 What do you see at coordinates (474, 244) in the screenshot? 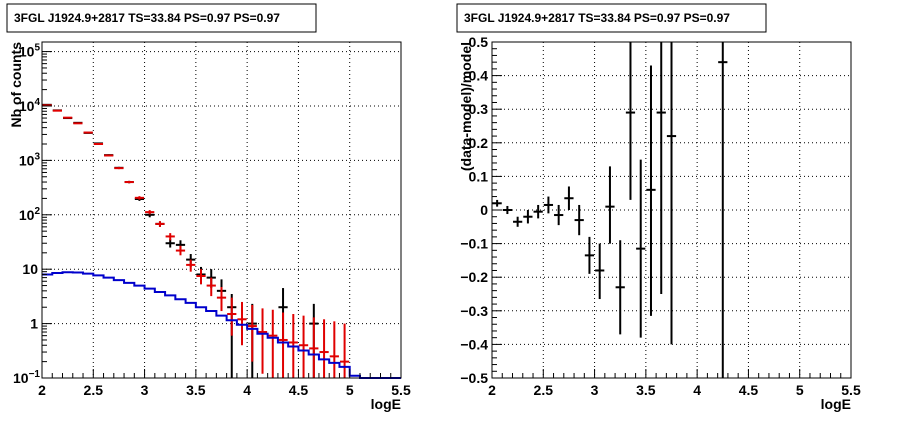
I see `y-tick-label: −0.1` at bounding box center [474, 244].